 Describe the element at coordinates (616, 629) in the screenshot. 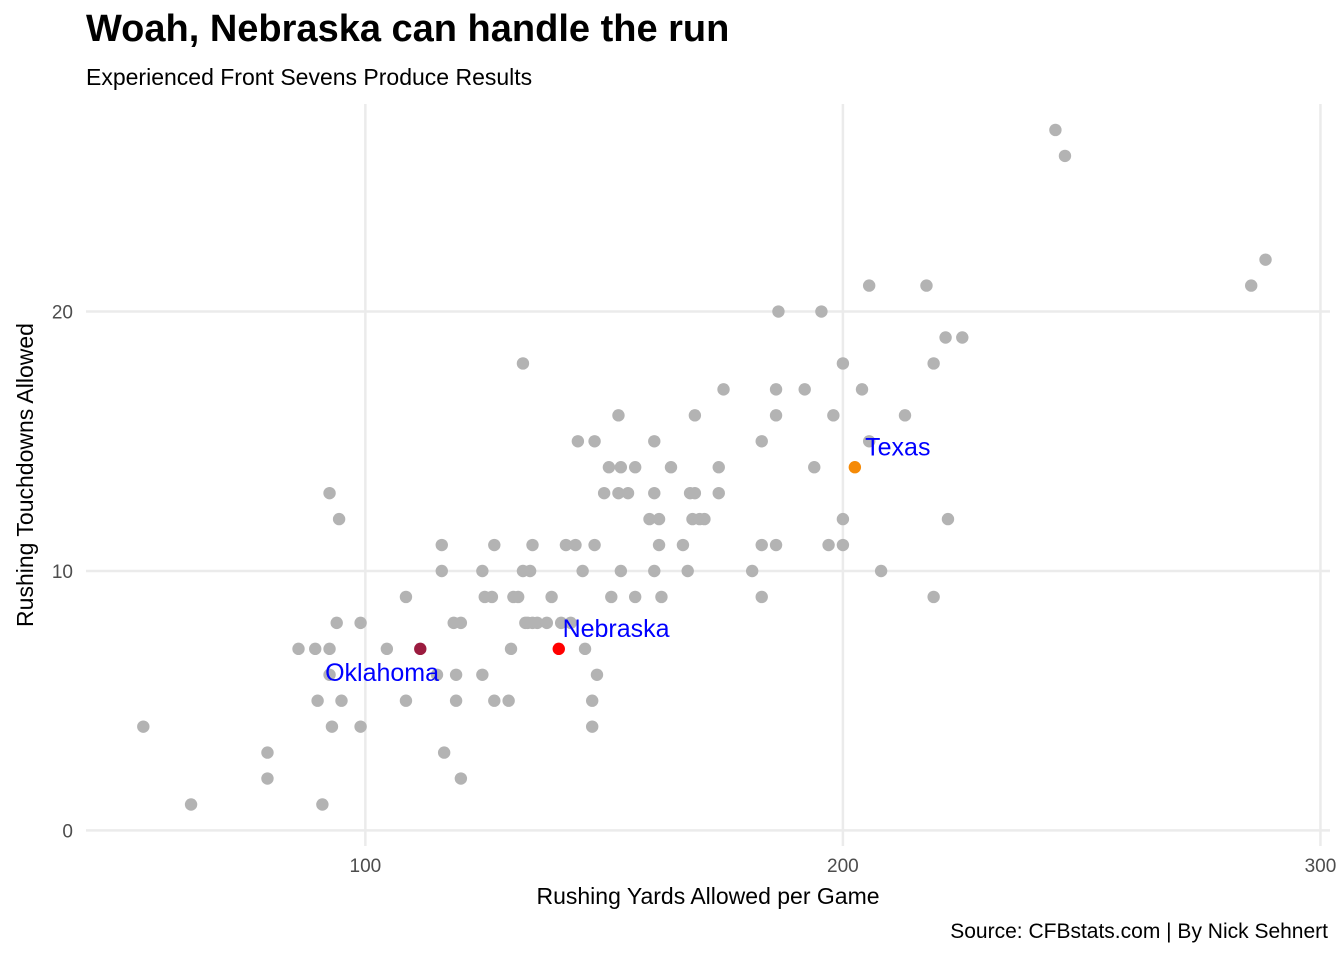

I see `label-nebraska: Nebraska` at that location.